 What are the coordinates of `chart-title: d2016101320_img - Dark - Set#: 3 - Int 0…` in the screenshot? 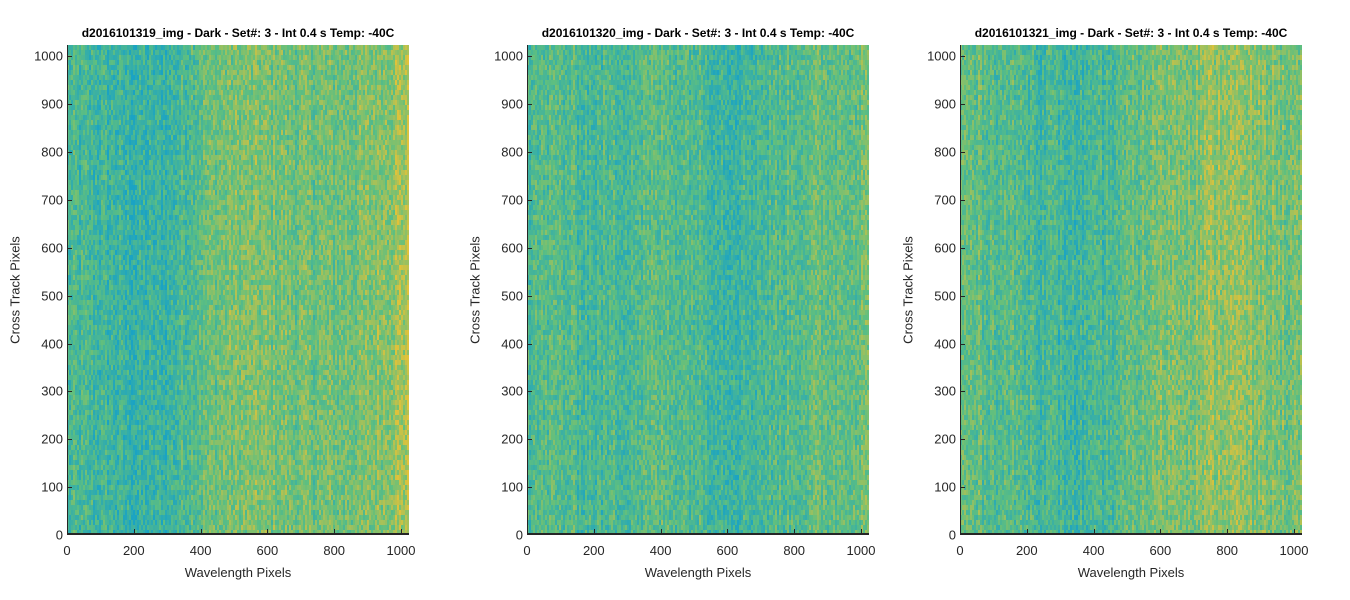 It's located at (698, 33).